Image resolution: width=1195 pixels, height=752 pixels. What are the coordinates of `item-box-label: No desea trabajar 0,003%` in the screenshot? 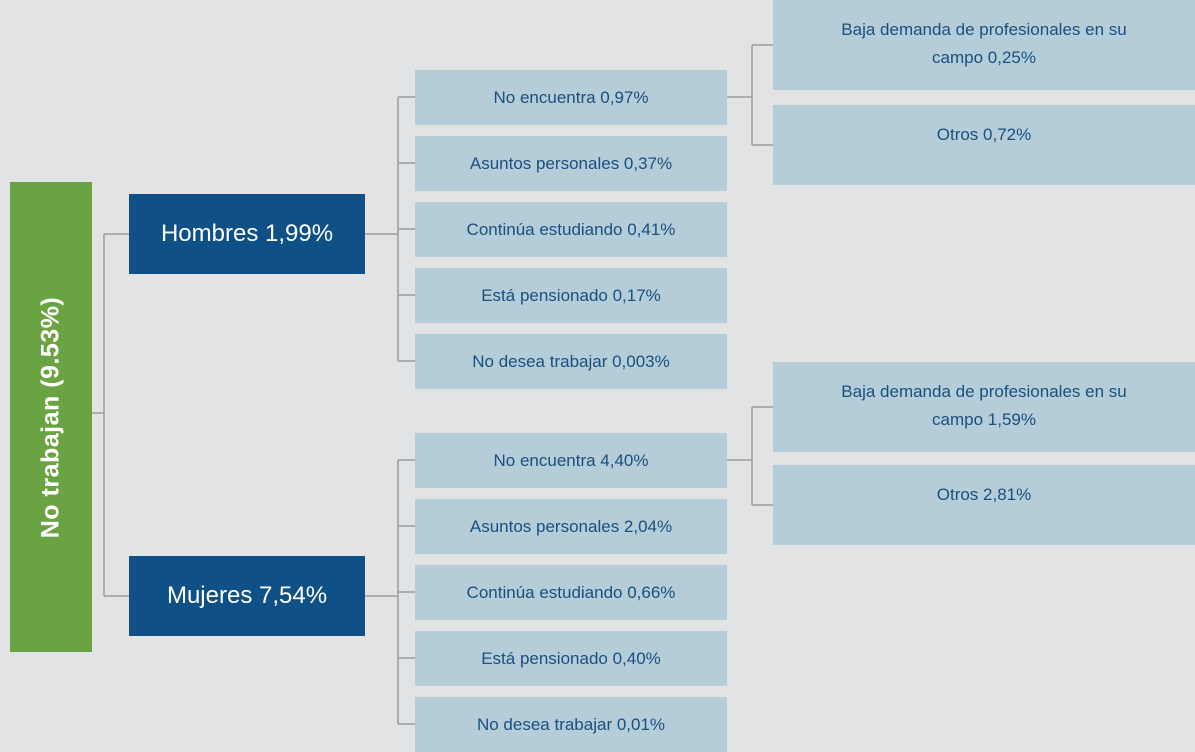 It's located at (571, 361).